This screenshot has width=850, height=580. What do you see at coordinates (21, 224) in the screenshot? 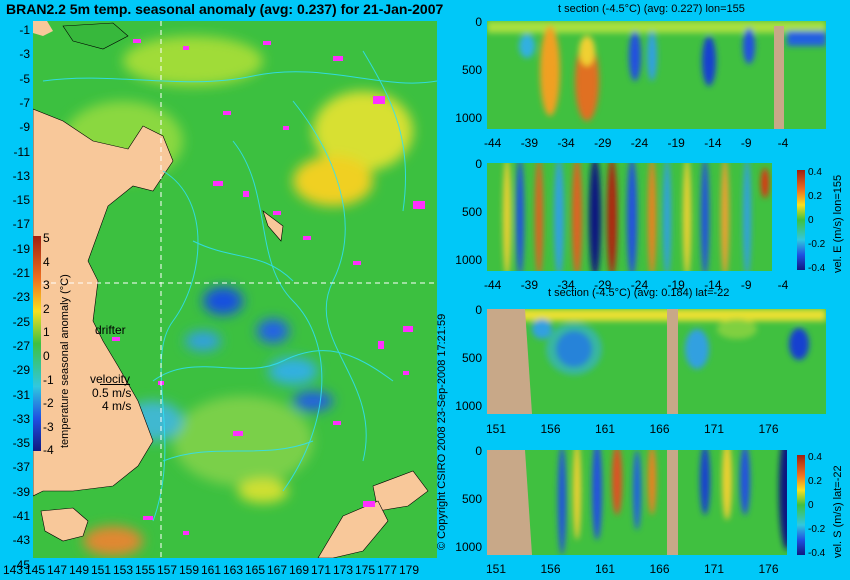
I see `map-lat-tick: -17` at bounding box center [21, 224].